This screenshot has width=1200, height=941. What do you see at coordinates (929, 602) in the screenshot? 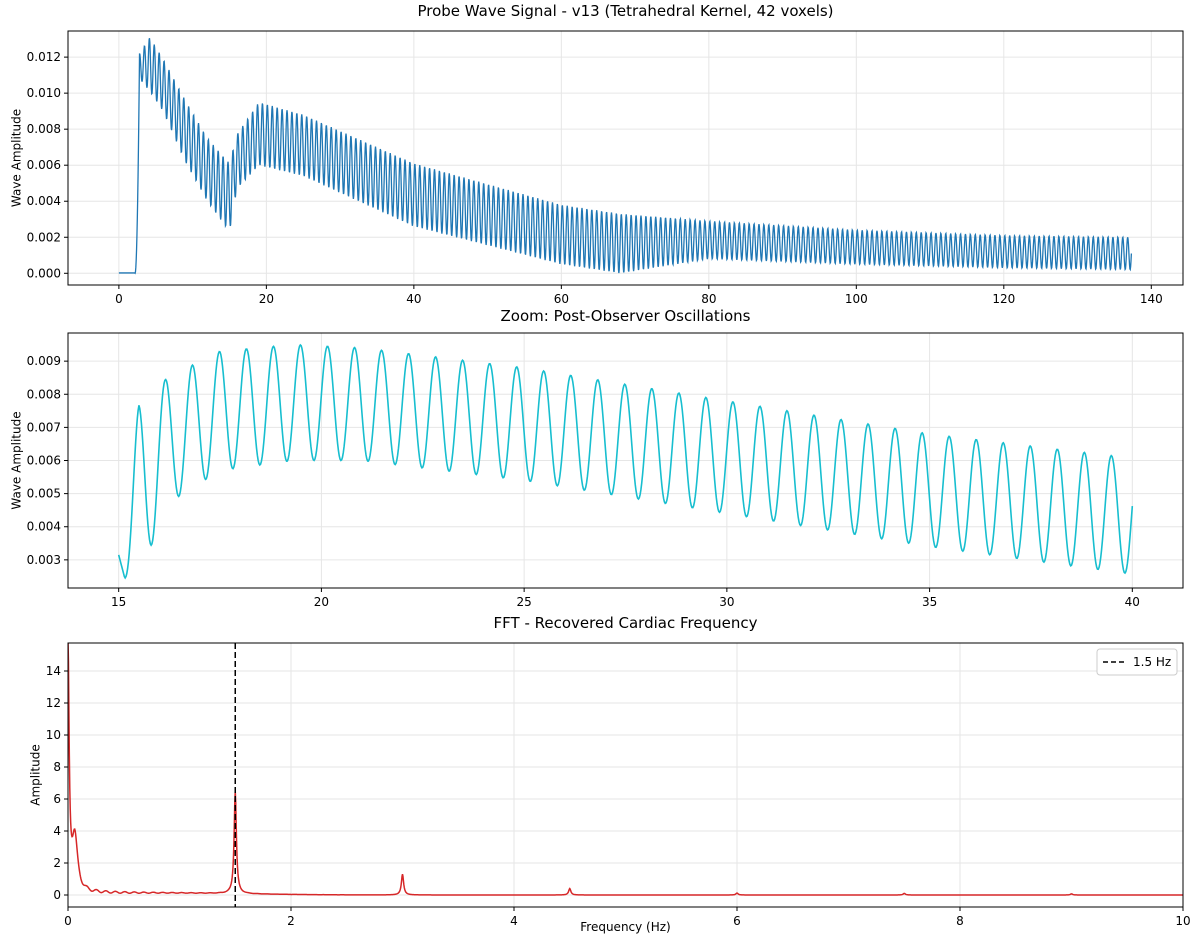
I see `x-tick-label: 35` at bounding box center [929, 602].